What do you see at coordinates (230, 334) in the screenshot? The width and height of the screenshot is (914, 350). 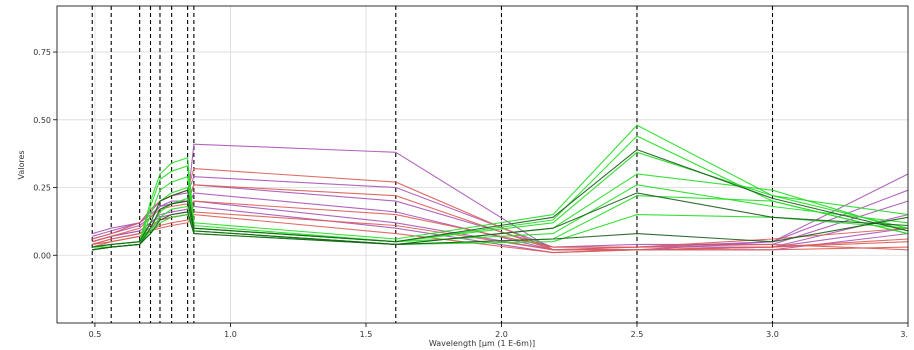 I see `x-tick-label: 1.0` at bounding box center [230, 334].